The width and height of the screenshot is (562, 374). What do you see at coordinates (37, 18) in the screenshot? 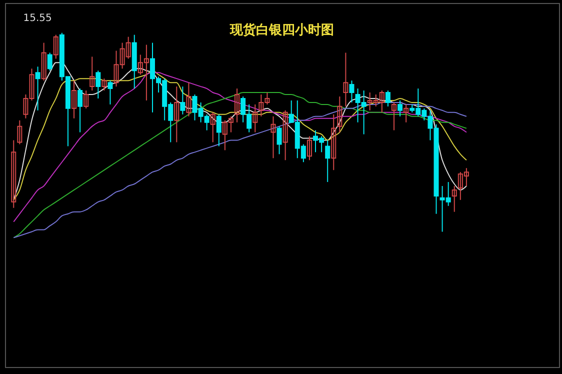
I see `text: 15.55` at bounding box center [37, 18].